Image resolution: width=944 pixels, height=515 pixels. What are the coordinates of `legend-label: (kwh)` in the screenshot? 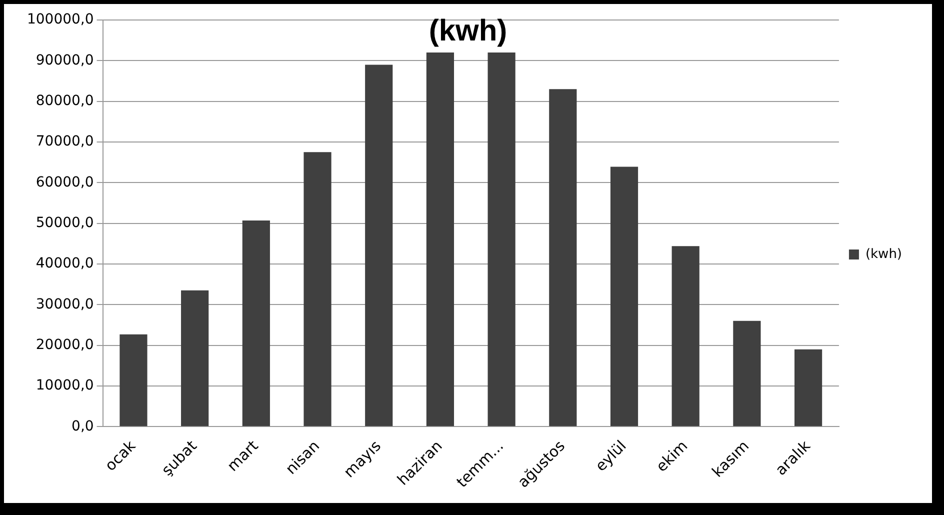 It's located at (883, 254).